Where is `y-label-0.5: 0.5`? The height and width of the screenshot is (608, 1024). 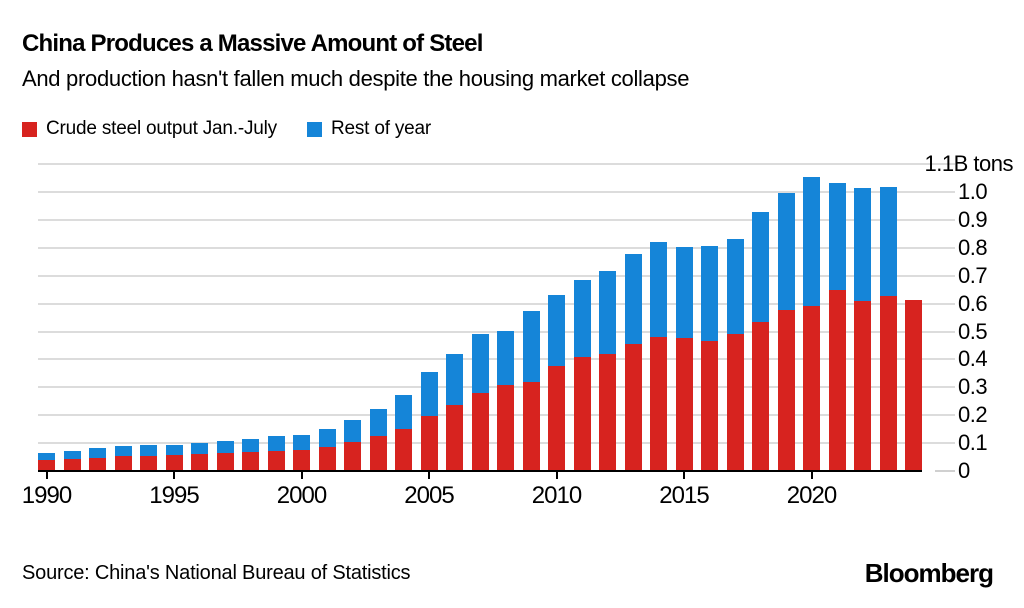 y-label-0.5: 0.5 is located at coordinates (973, 331).